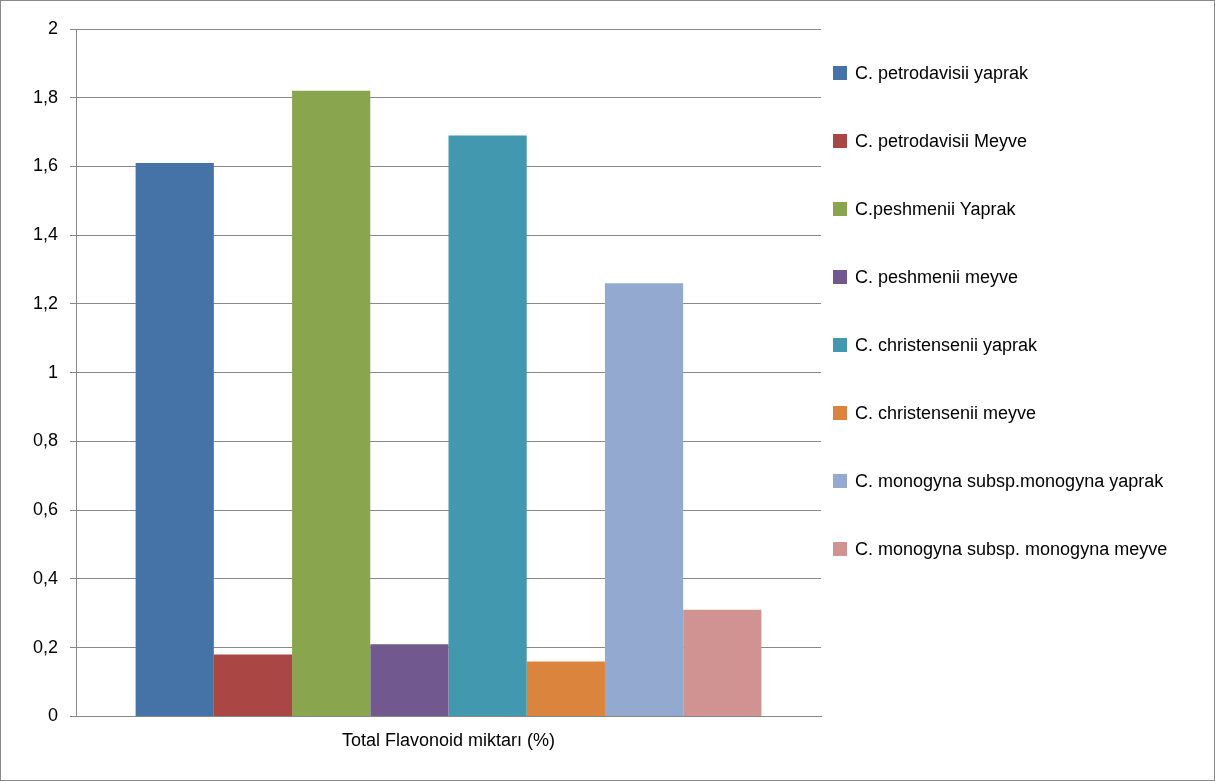 This screenshot has height=781, width=1215. I want to click on x-tick-label: Total Flavonoid miktarı (%), so click(448, 740).